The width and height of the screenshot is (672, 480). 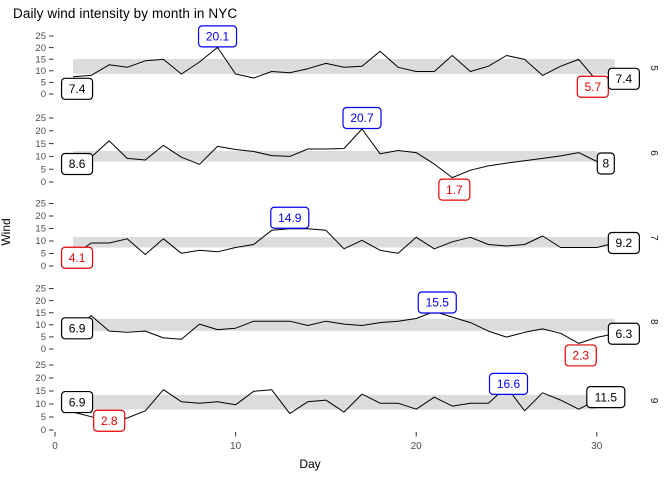 I want to click on max-value-label: 14.9, so click(x=290, y=218).